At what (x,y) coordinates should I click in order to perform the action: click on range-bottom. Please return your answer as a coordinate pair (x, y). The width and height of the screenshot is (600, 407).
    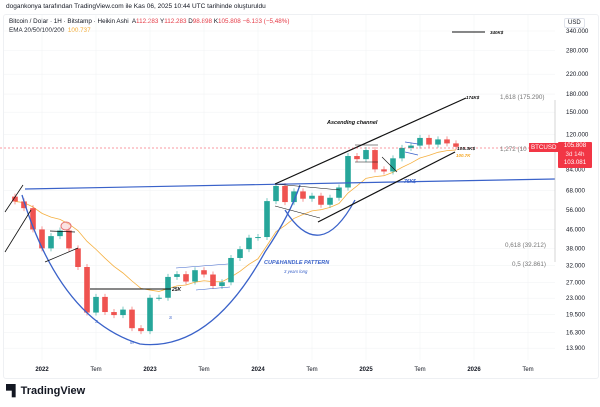
    Looking at the image, I should click on (213, 288).